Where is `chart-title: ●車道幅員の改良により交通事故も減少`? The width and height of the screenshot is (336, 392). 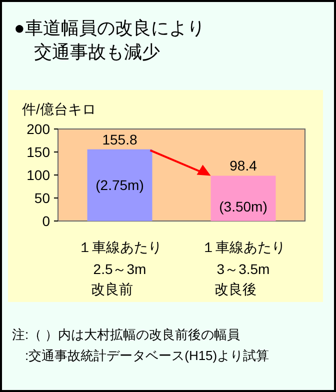 chart-title: ●車道幅員の改良により交通事故も減少 is located at coordinates (109, 40).